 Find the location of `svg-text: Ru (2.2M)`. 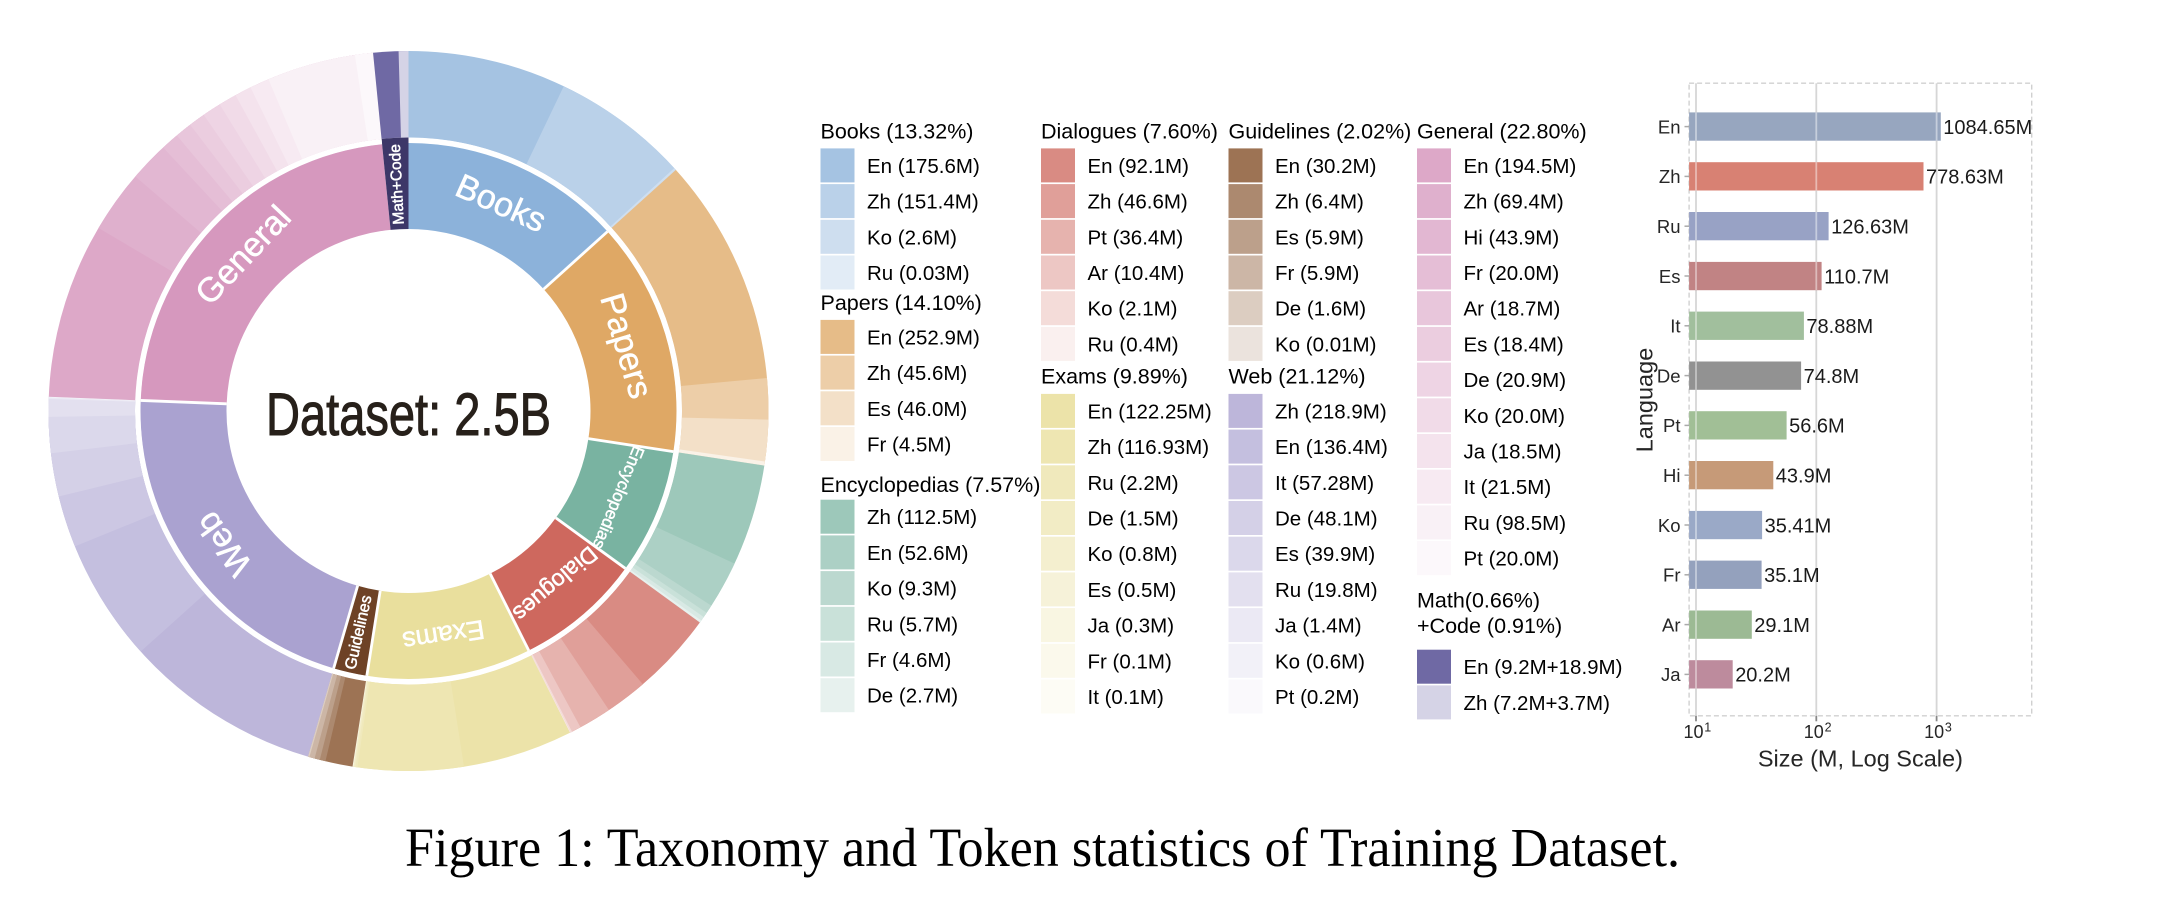

svg-text: Ru (2.2M) is located at coordinates (1133, 483).